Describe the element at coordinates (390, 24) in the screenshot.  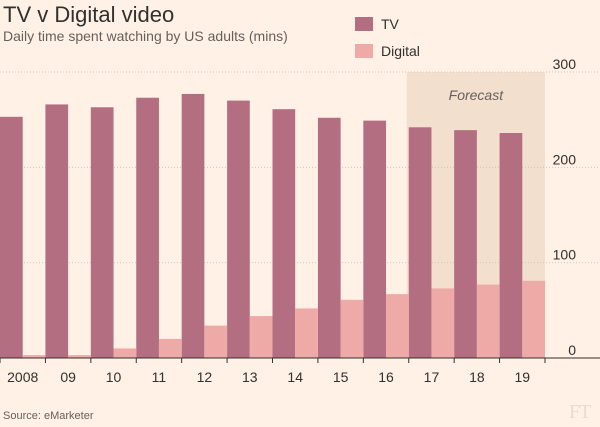
I see `legend-label-tv: TV` at that location.